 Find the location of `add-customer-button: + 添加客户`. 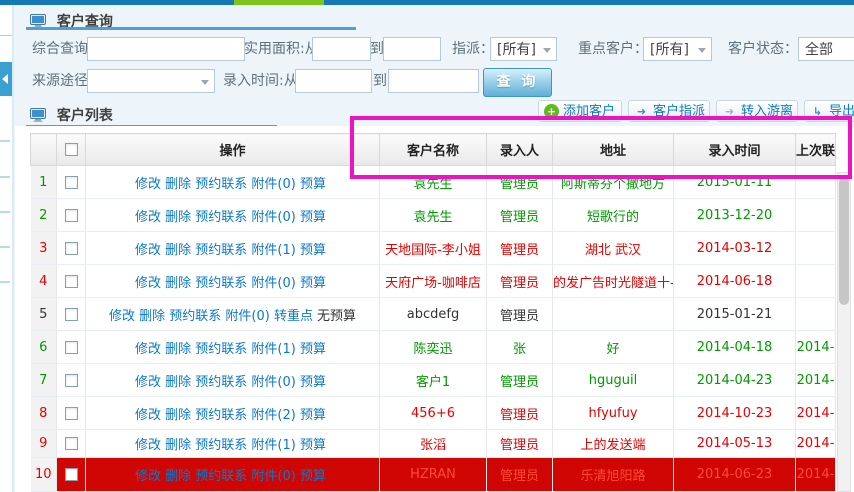

add-customer-button: + 添加客户 is located at coordinates (580, 111).